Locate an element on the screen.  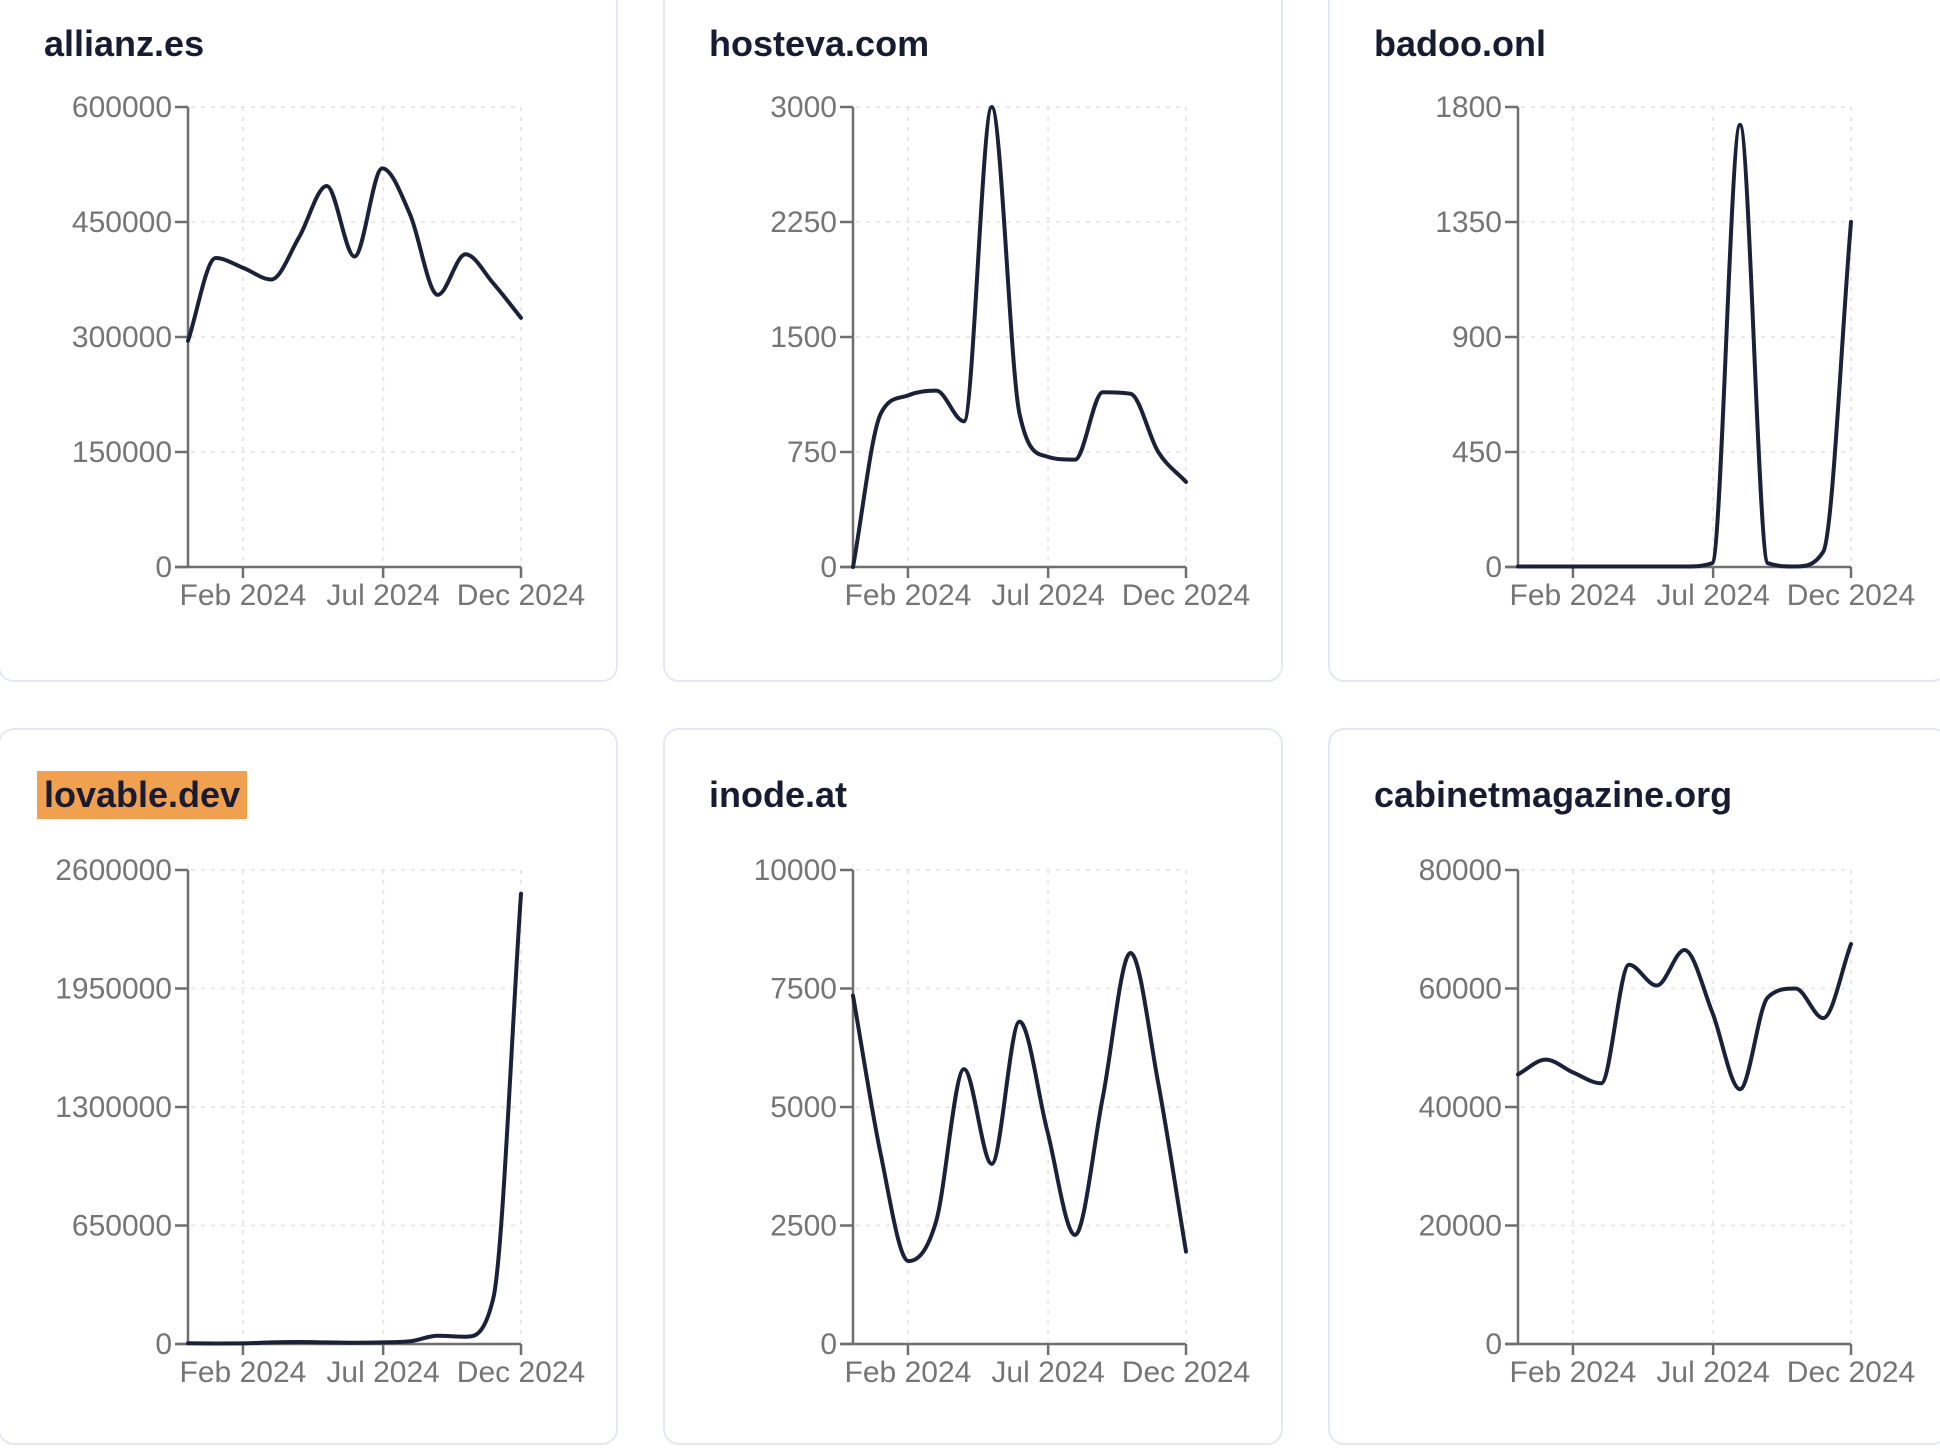
svg-text: 10000 is located at coordinates (795, 870).